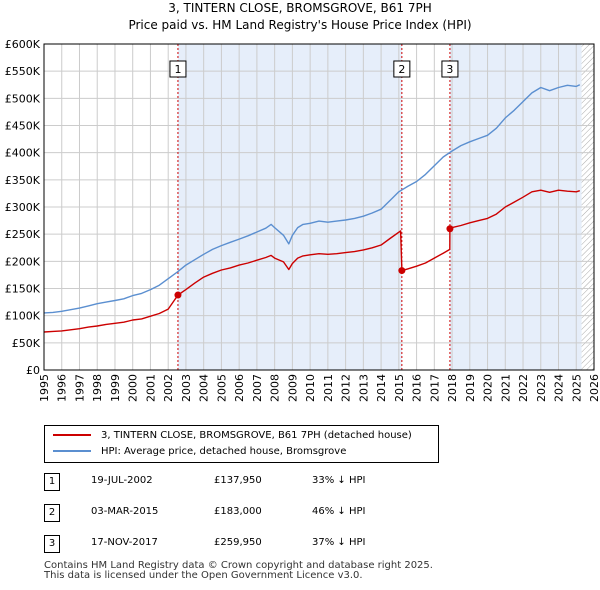  What do you see at coordinates (133, 388) in the screenshot?
I see `x-tick-label: 2000` at bounding box center [133, 388].